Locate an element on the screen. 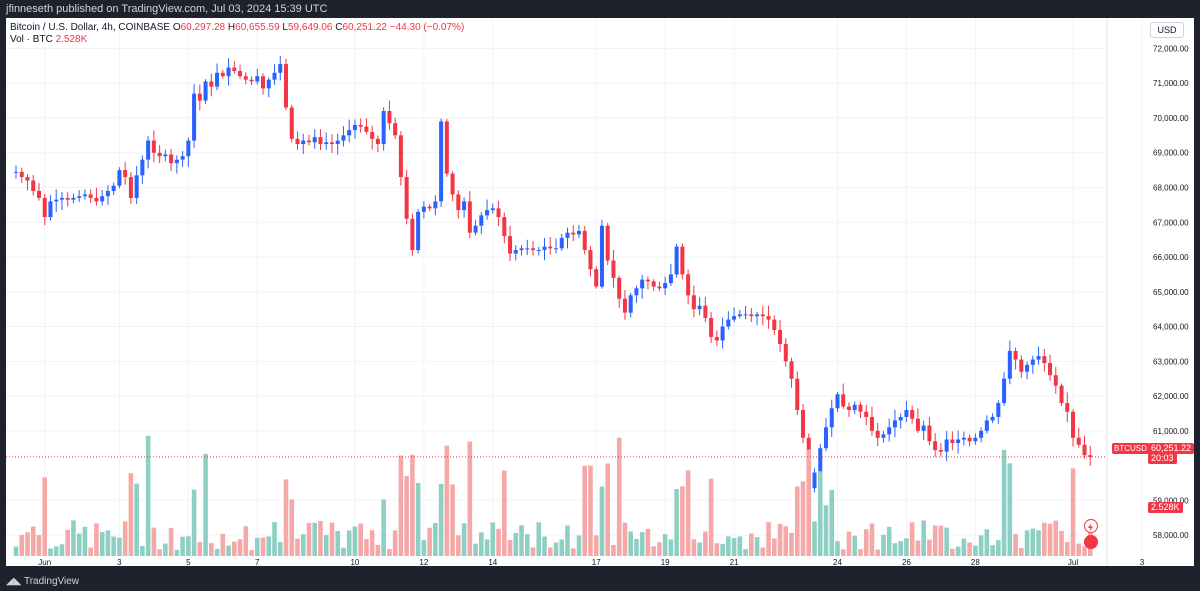  price-tick: 71,000.00 is located at coordinates (1171, 83).